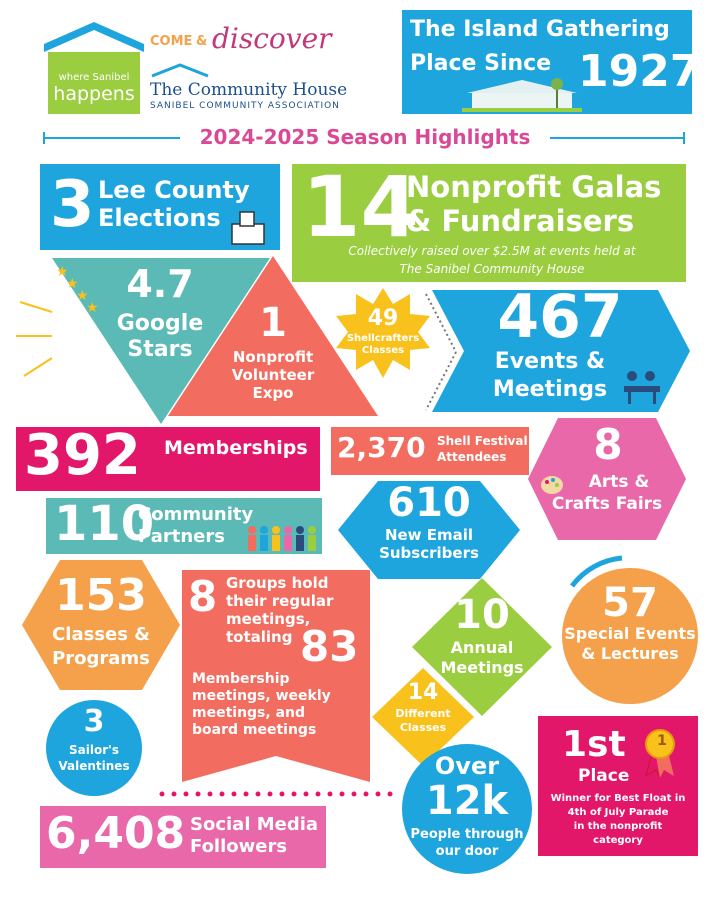 This screenshot has height=899, width=720. What do you see at coordinates (482, 667) in the screenshot?
I see `annual-label-2: Meetings` at bounding box center [482, 667].